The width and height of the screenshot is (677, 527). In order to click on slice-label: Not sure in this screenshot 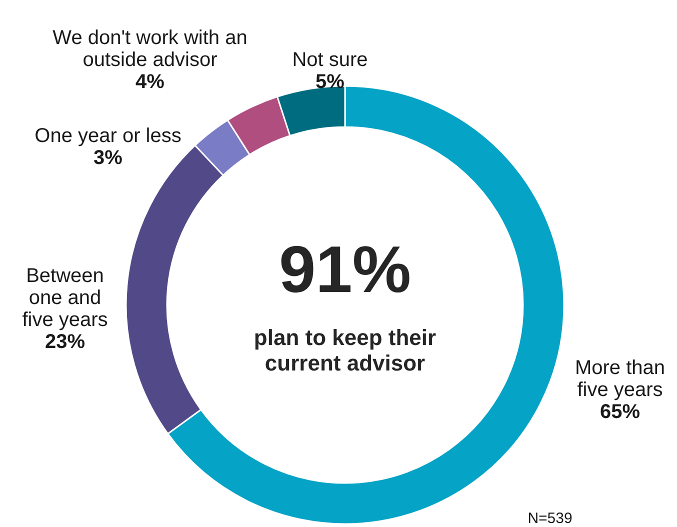, I will do `click(330, 60)`.